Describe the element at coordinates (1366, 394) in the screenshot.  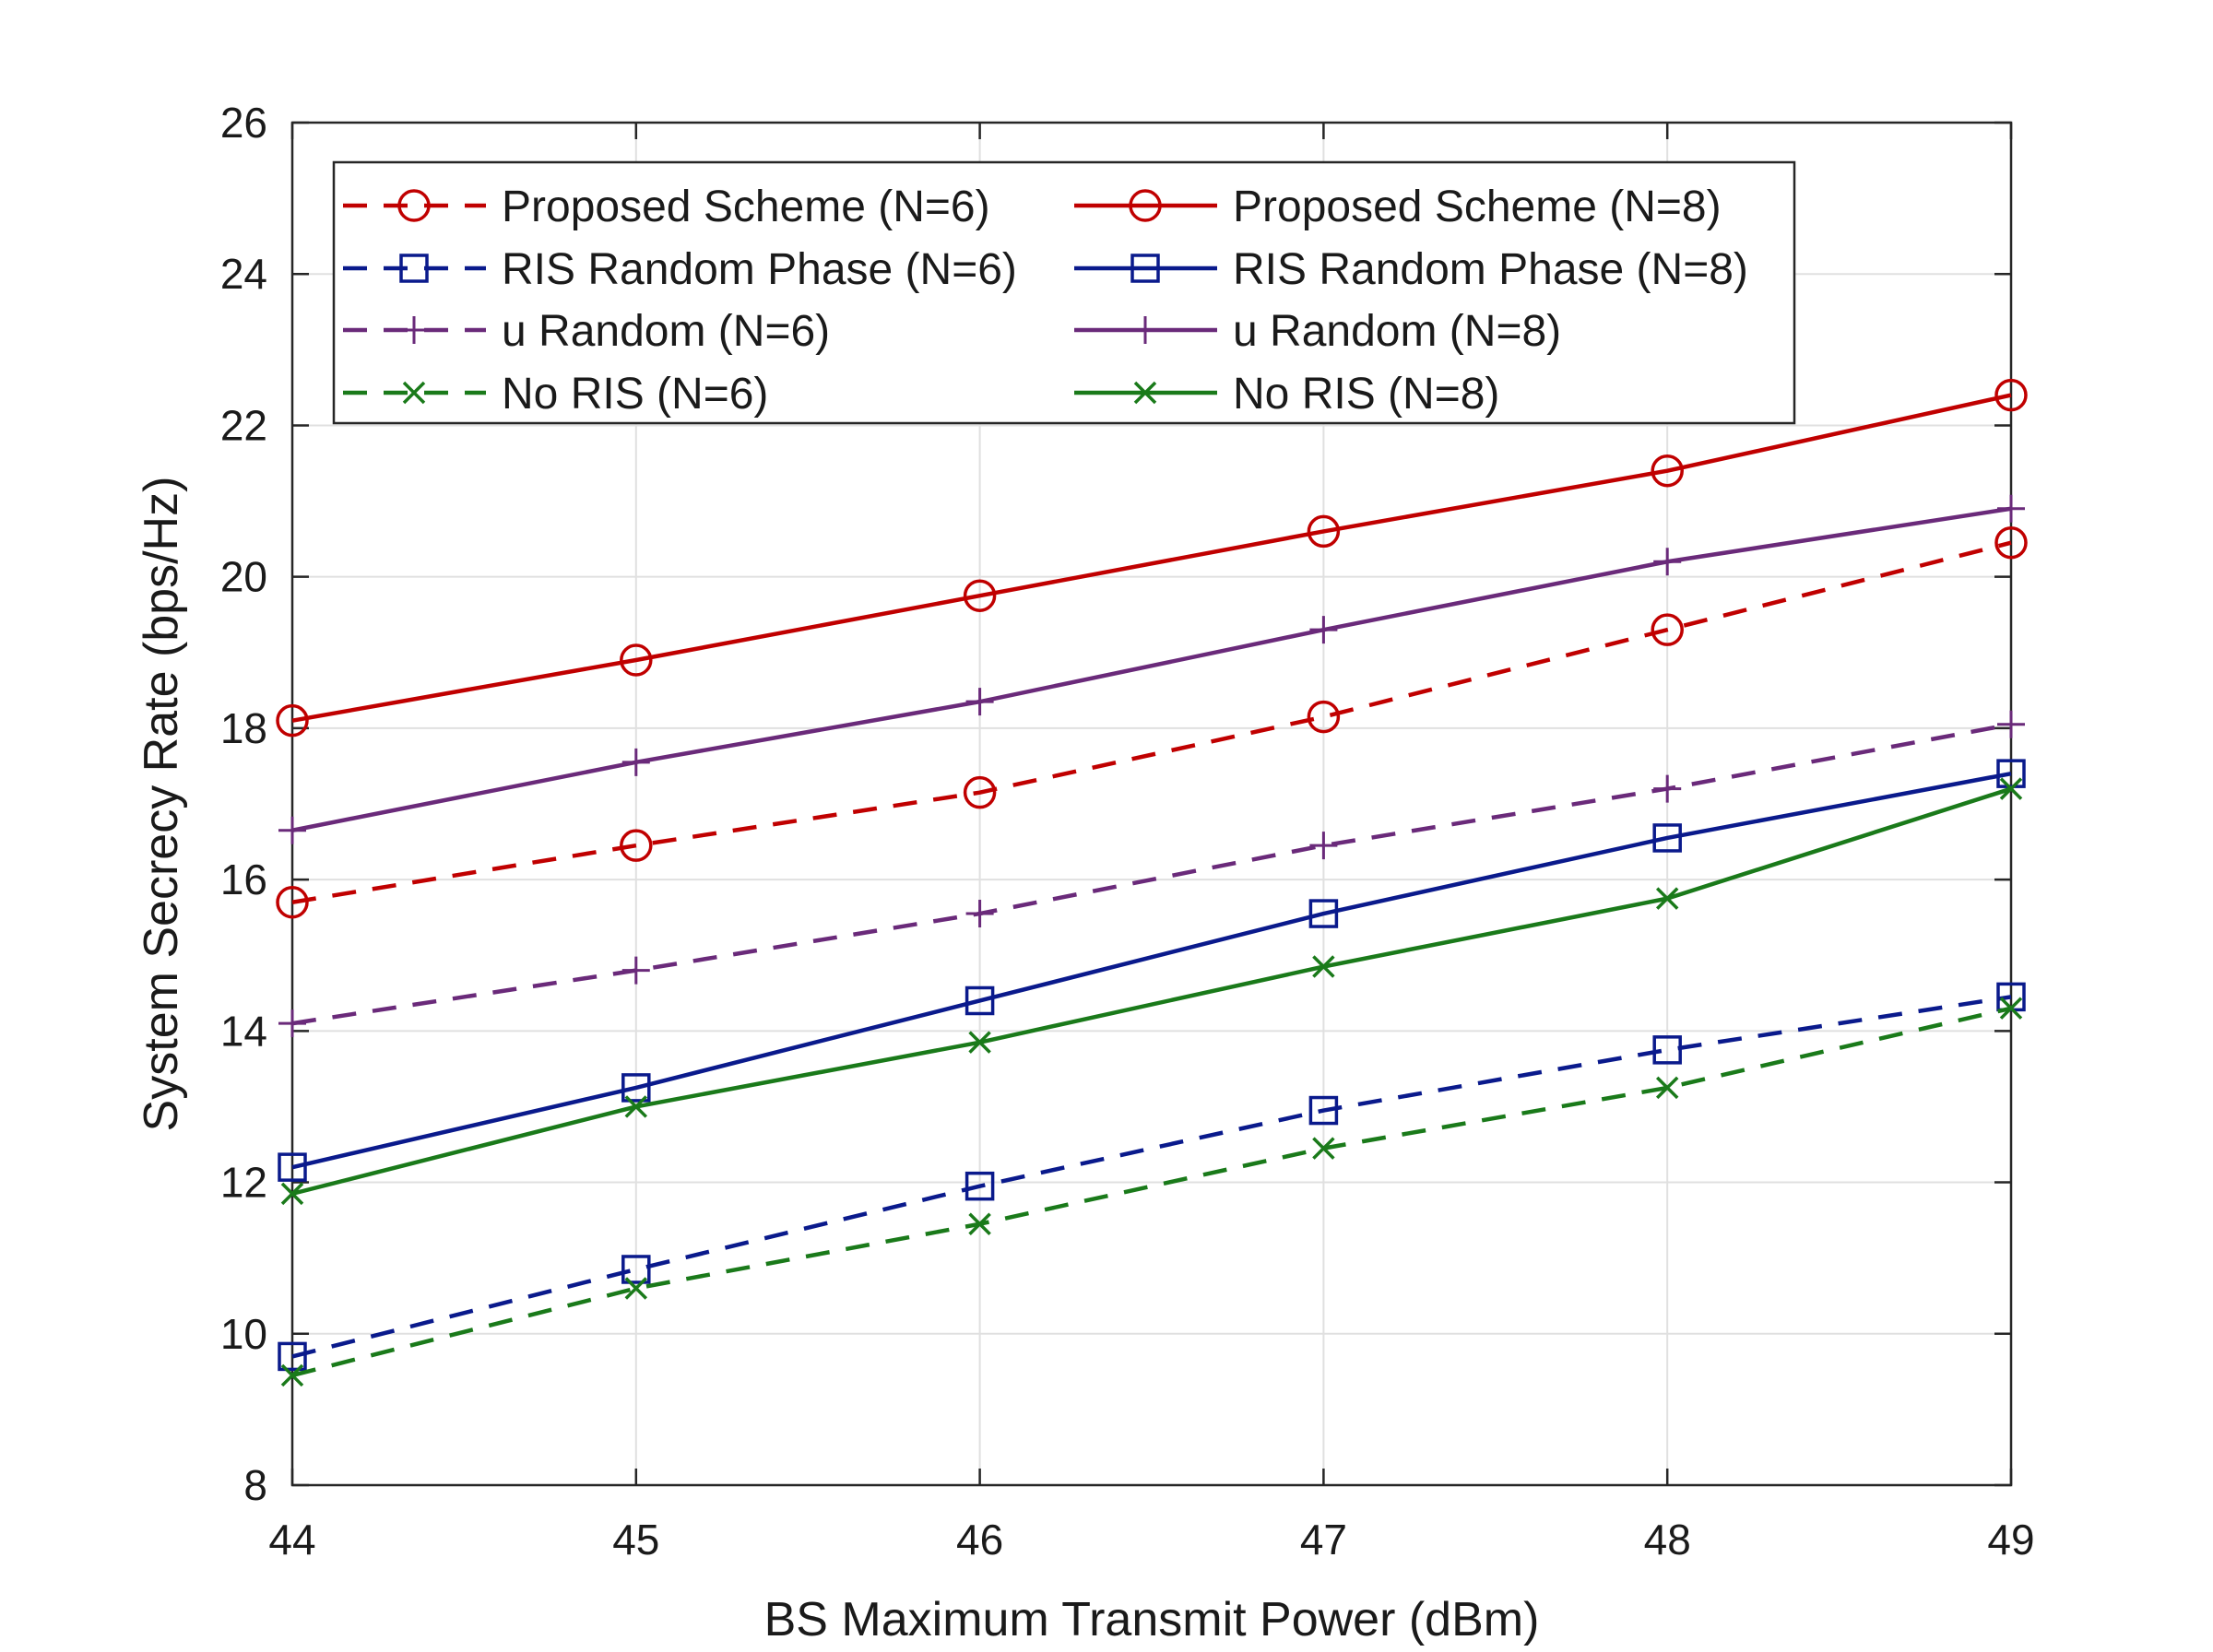
I see `legend-label: No RIS (N=8)` at that location.